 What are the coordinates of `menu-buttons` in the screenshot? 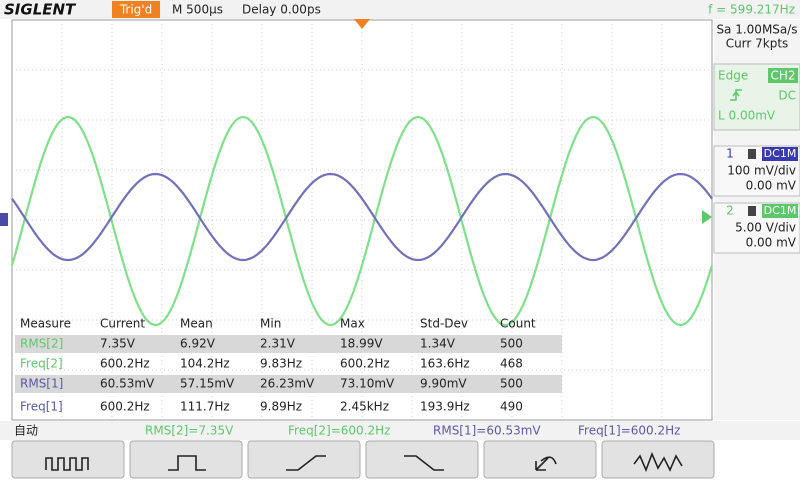 It's located at (363, 459).